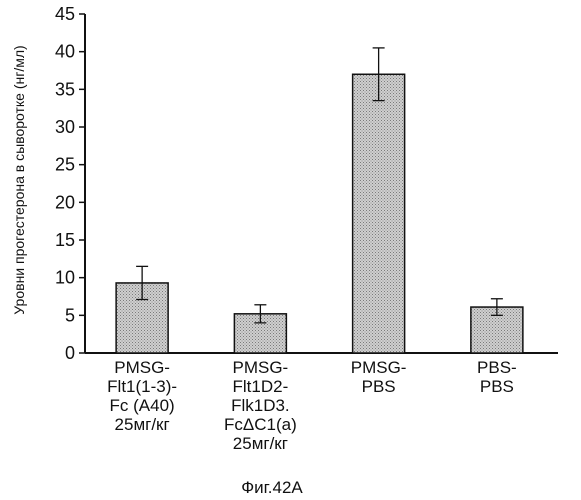  Describe the element at coordinates (65, 14) in the screenshot. I see `y-tick-label: 45` at that location.